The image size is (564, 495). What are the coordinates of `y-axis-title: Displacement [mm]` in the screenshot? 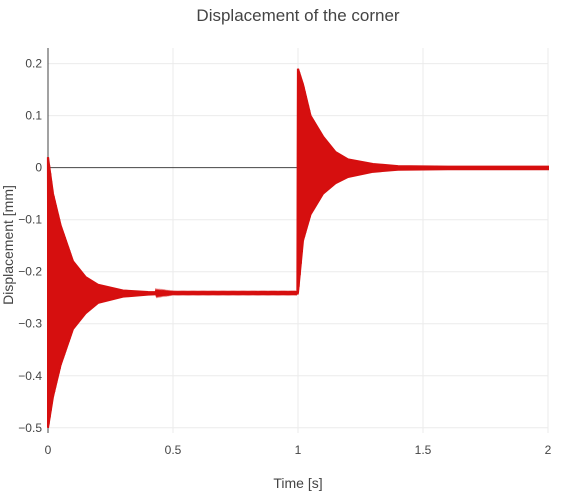 It's located at (8, 245).